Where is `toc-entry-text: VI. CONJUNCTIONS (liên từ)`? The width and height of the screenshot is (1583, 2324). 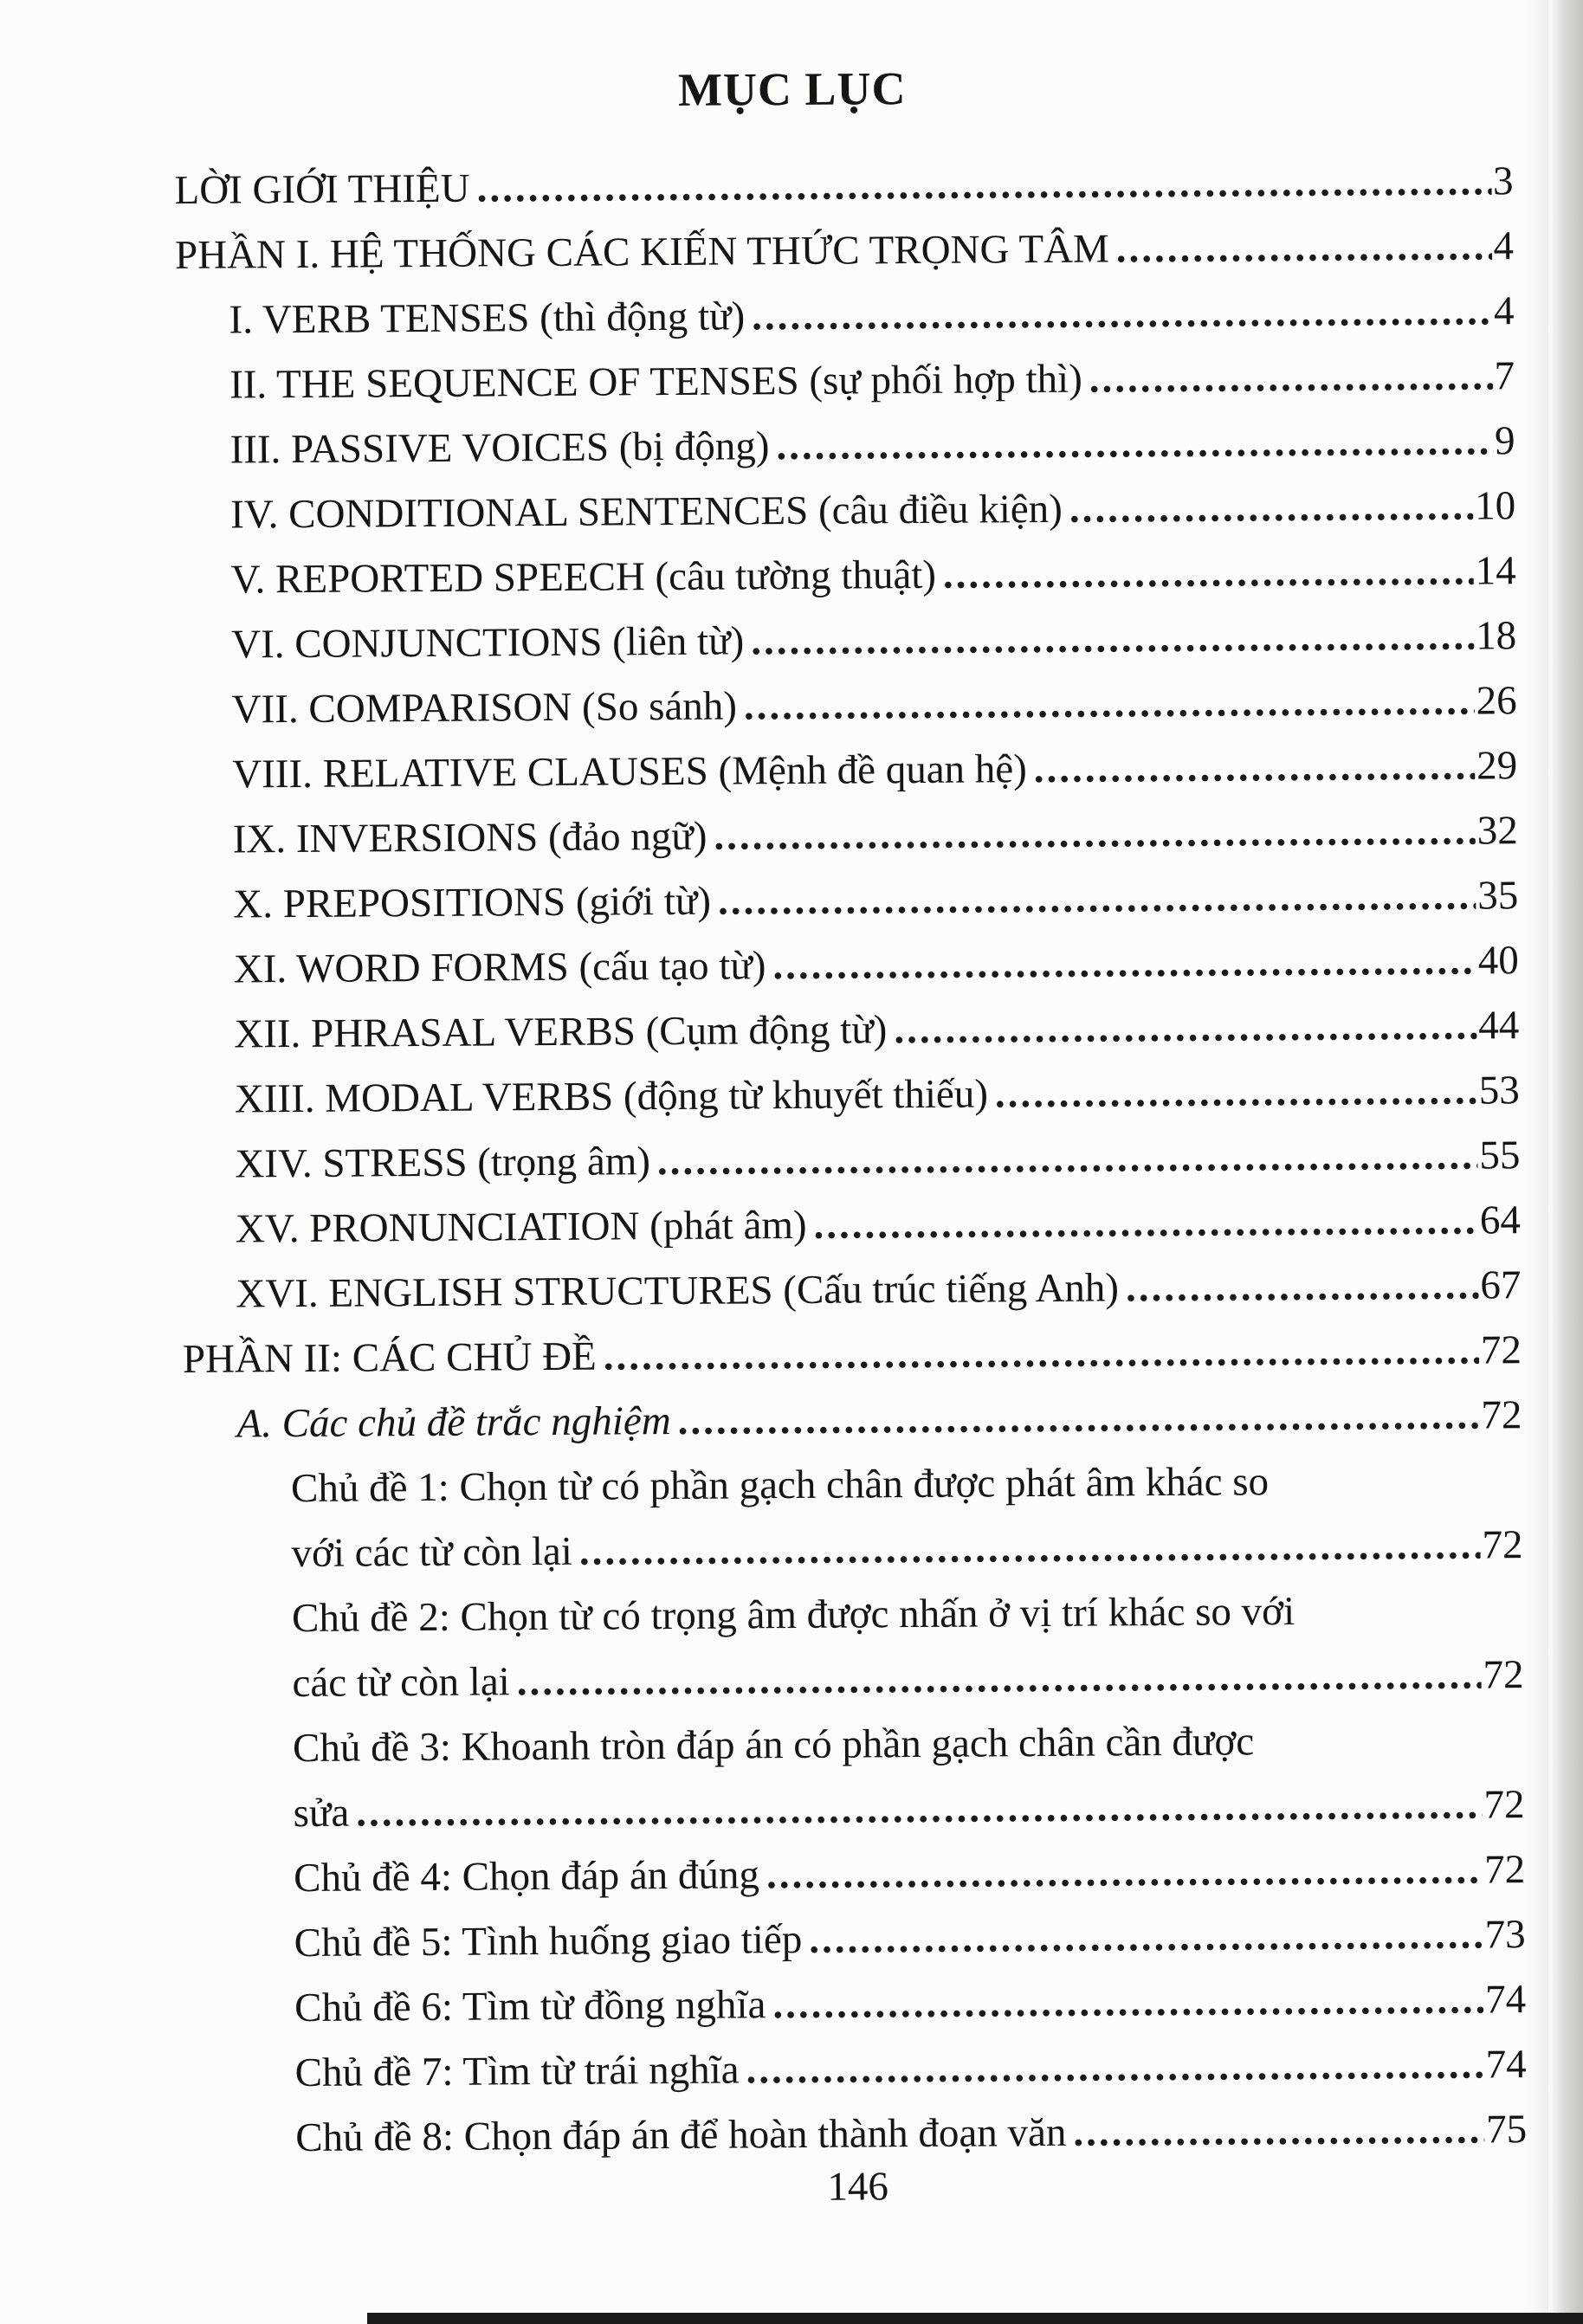 toc-entry-text: VI. CONJUNCTIONS (liên từ) is located at coordinates (488, 643).